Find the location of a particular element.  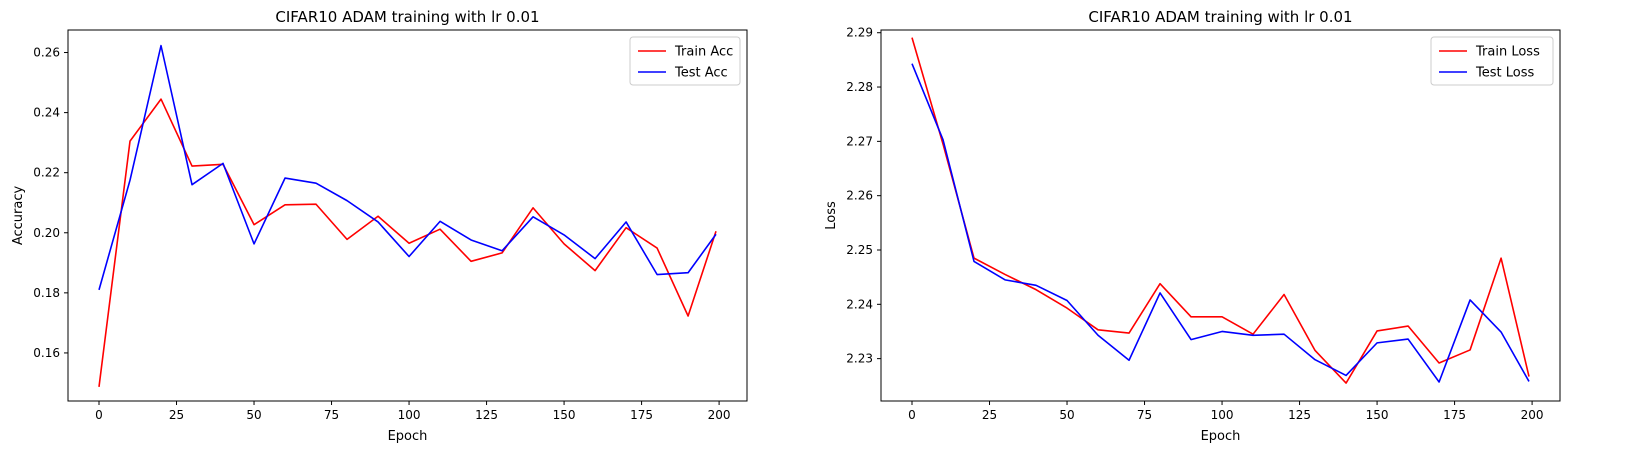

y-tick-label: 0.18 is located at coordinates (46, 293).